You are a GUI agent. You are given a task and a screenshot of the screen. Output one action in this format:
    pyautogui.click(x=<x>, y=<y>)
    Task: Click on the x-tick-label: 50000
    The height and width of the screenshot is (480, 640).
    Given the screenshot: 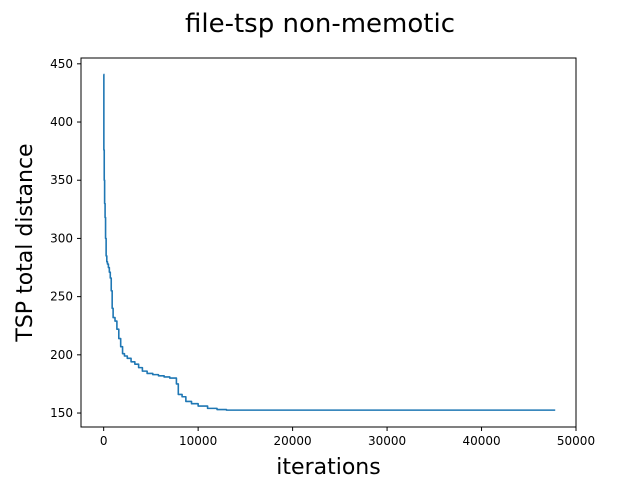 What is the action you would take?
    pyautogui.click(x=576, y=441)
    